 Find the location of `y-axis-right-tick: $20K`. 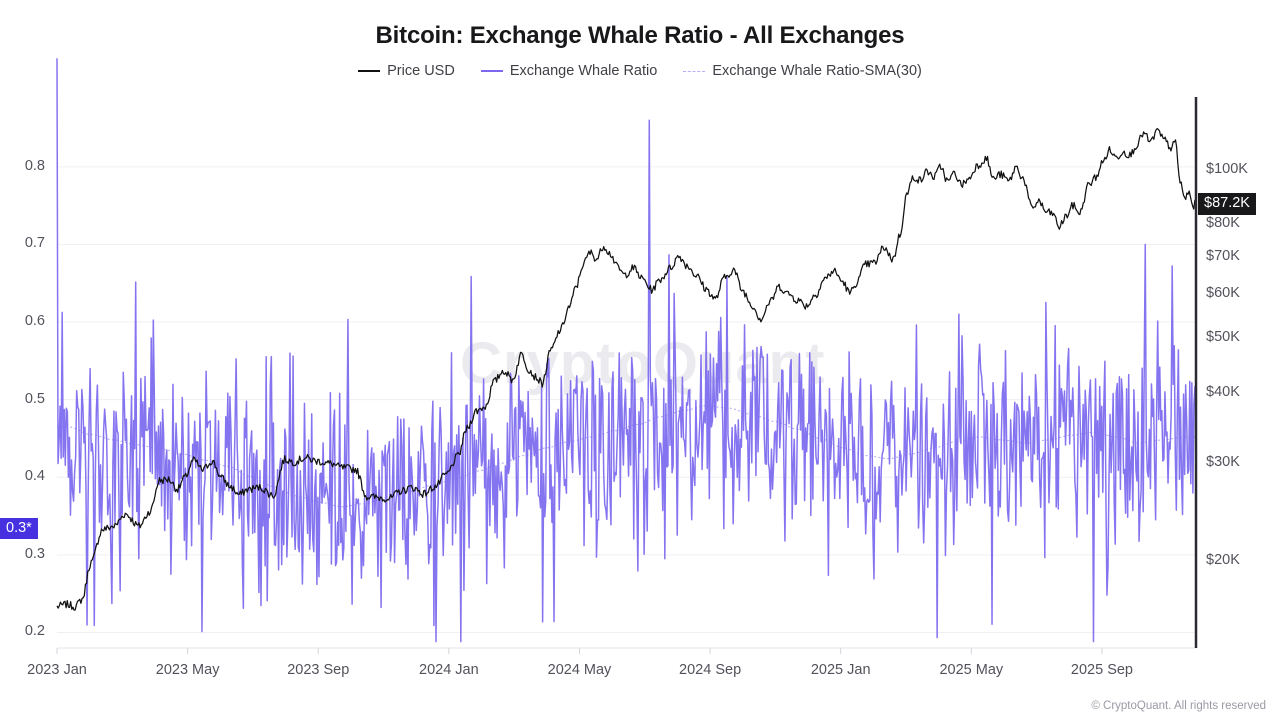

y-axis-right-tick: $20K is located at coordinates (1223, 560).